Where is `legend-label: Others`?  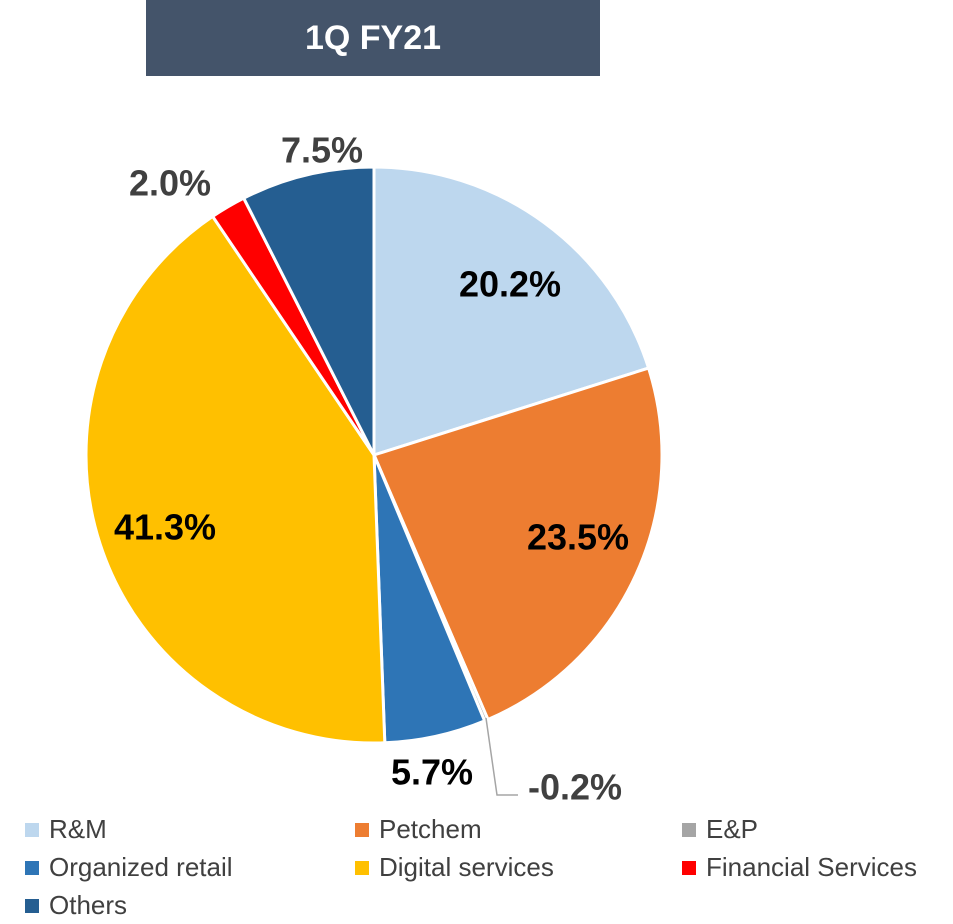 legend-label: Others is located at coordinates (88, 905).